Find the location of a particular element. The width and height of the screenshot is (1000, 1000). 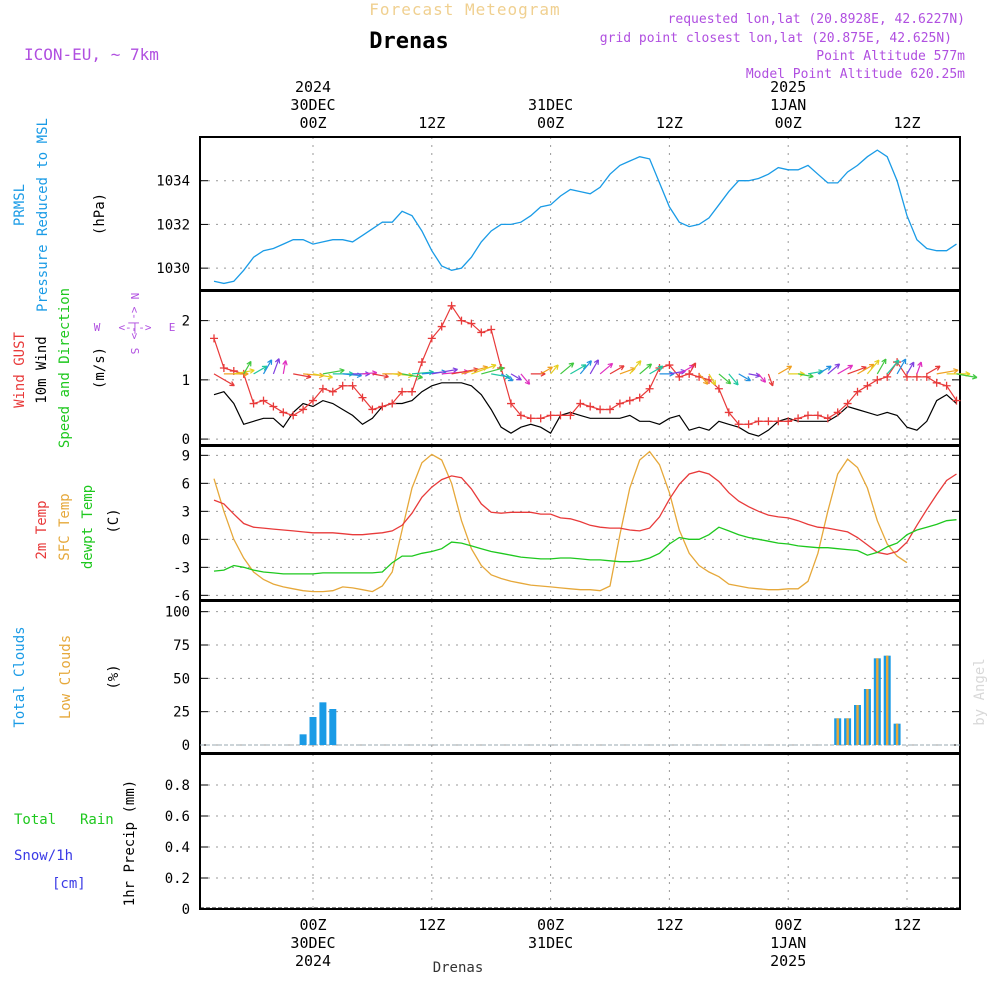

t2m-temp-line is located at coordinates (585, 512).